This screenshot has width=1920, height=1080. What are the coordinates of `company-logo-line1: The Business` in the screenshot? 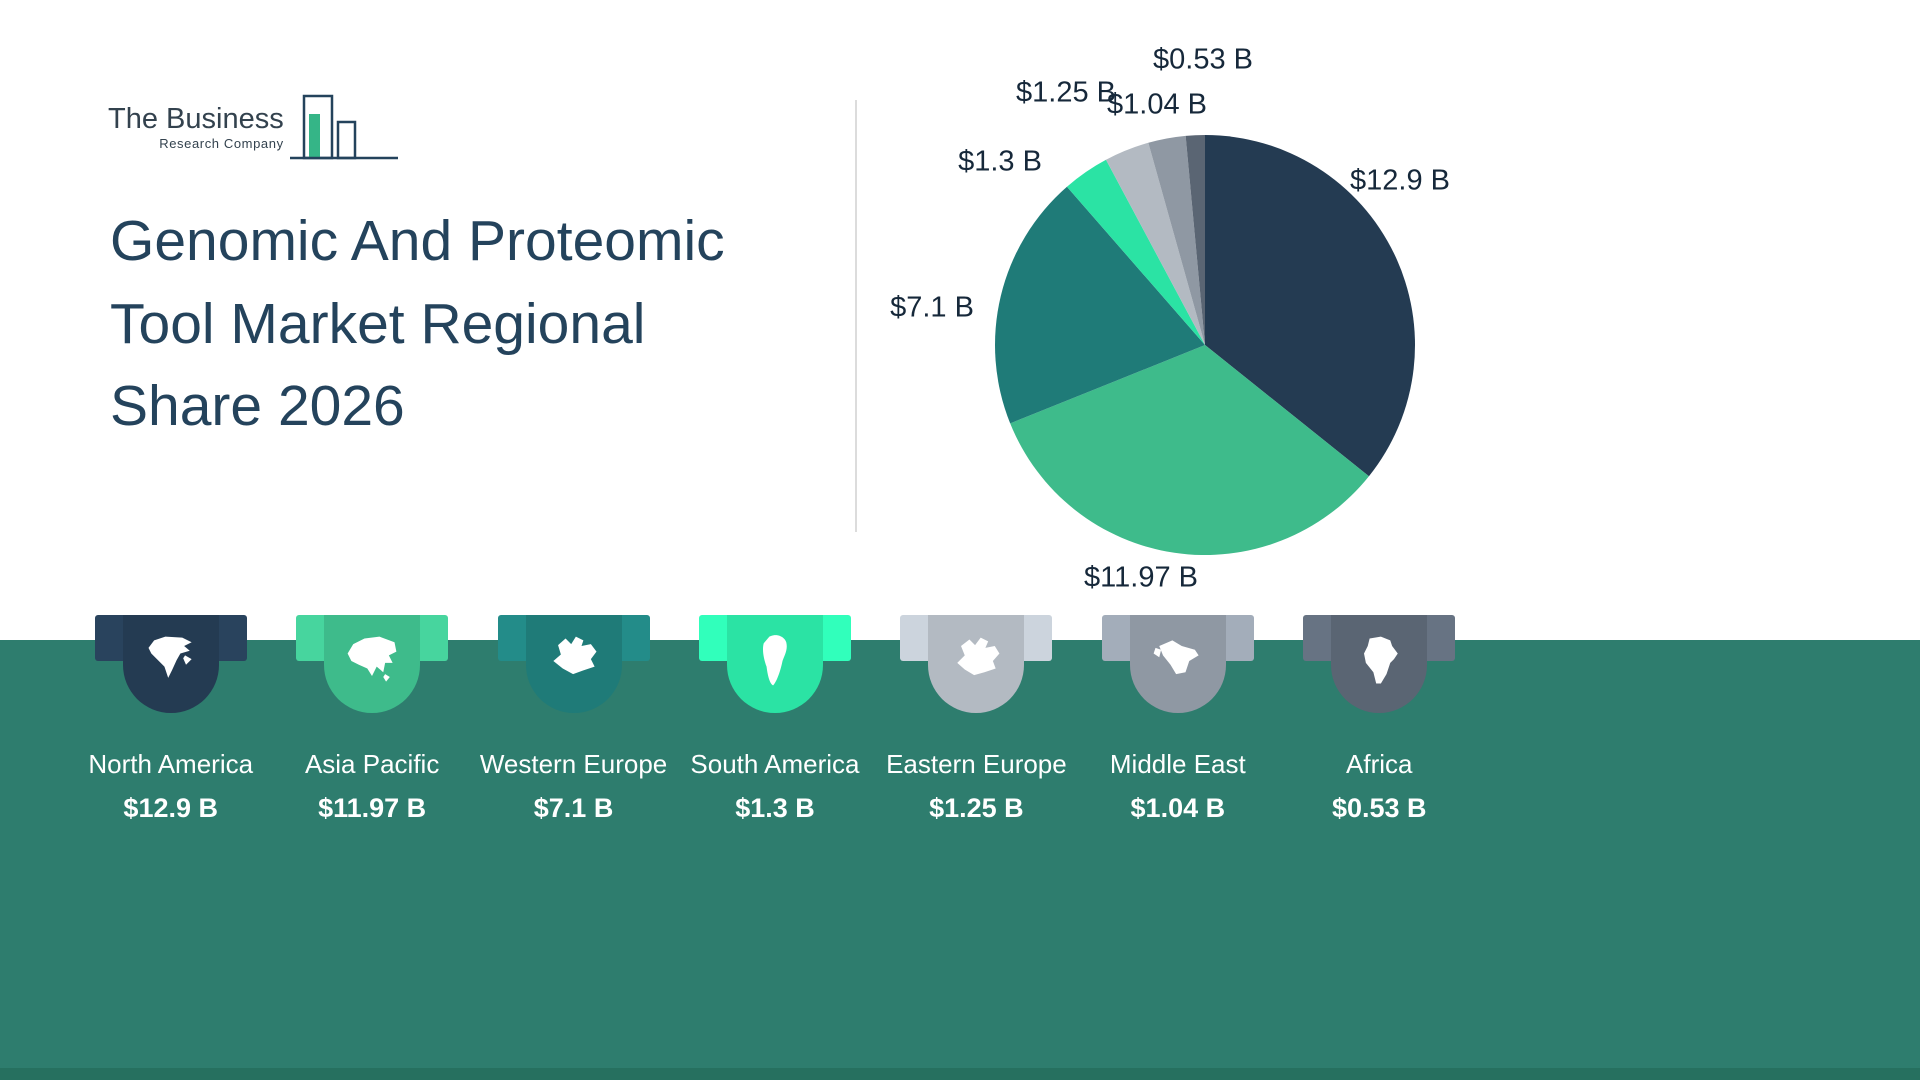 It's located at (196, 119).